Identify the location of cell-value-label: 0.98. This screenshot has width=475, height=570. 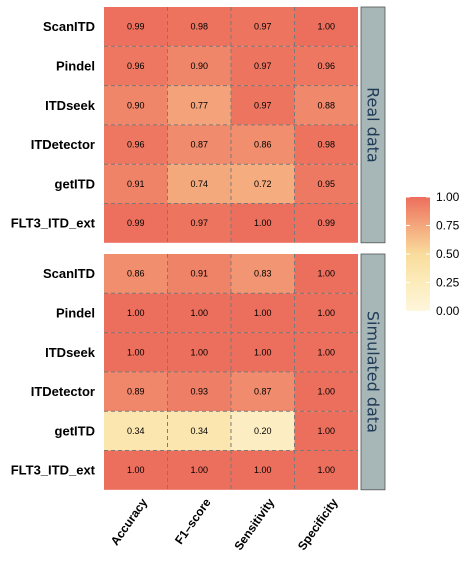
(326, 145).